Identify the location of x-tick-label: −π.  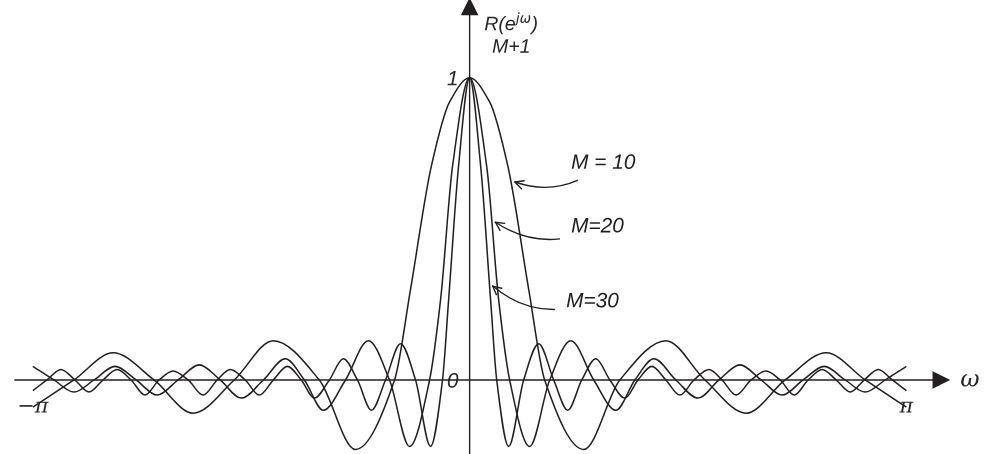
(34, 407).